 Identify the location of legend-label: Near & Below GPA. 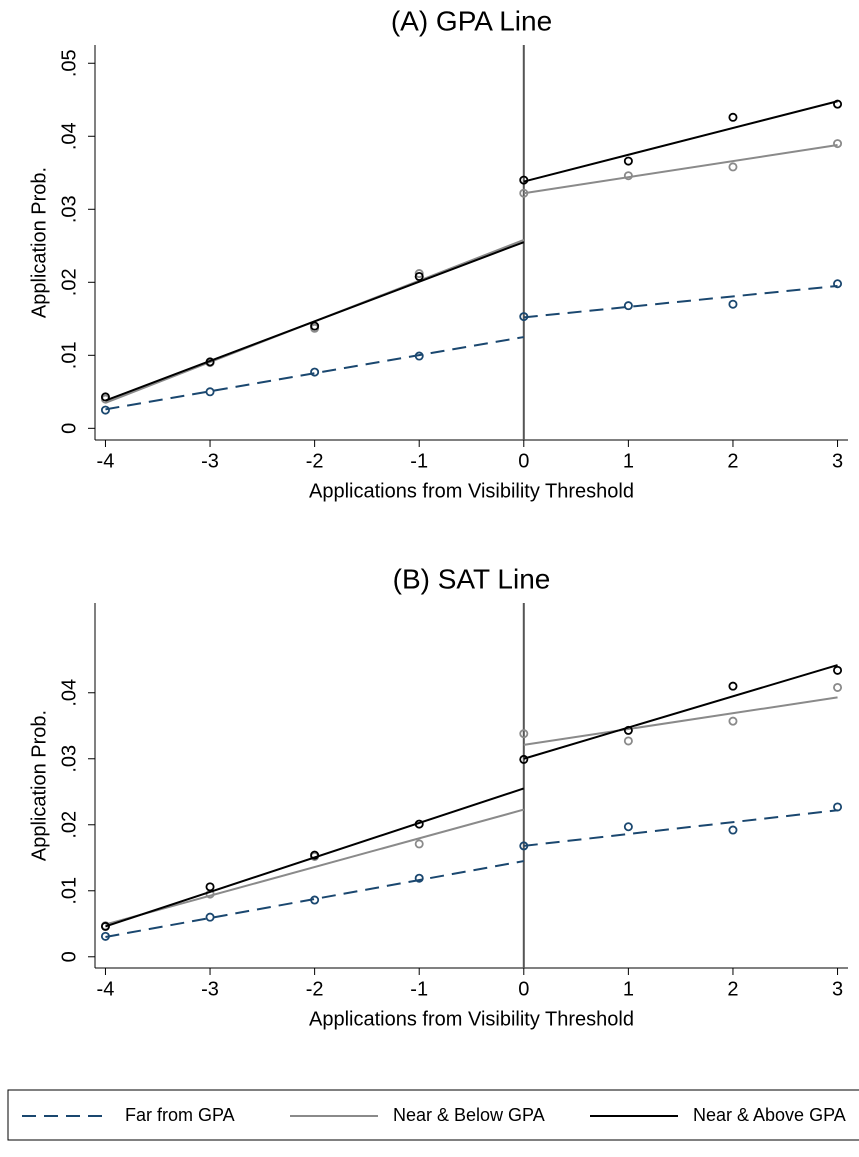
(469, 1115).